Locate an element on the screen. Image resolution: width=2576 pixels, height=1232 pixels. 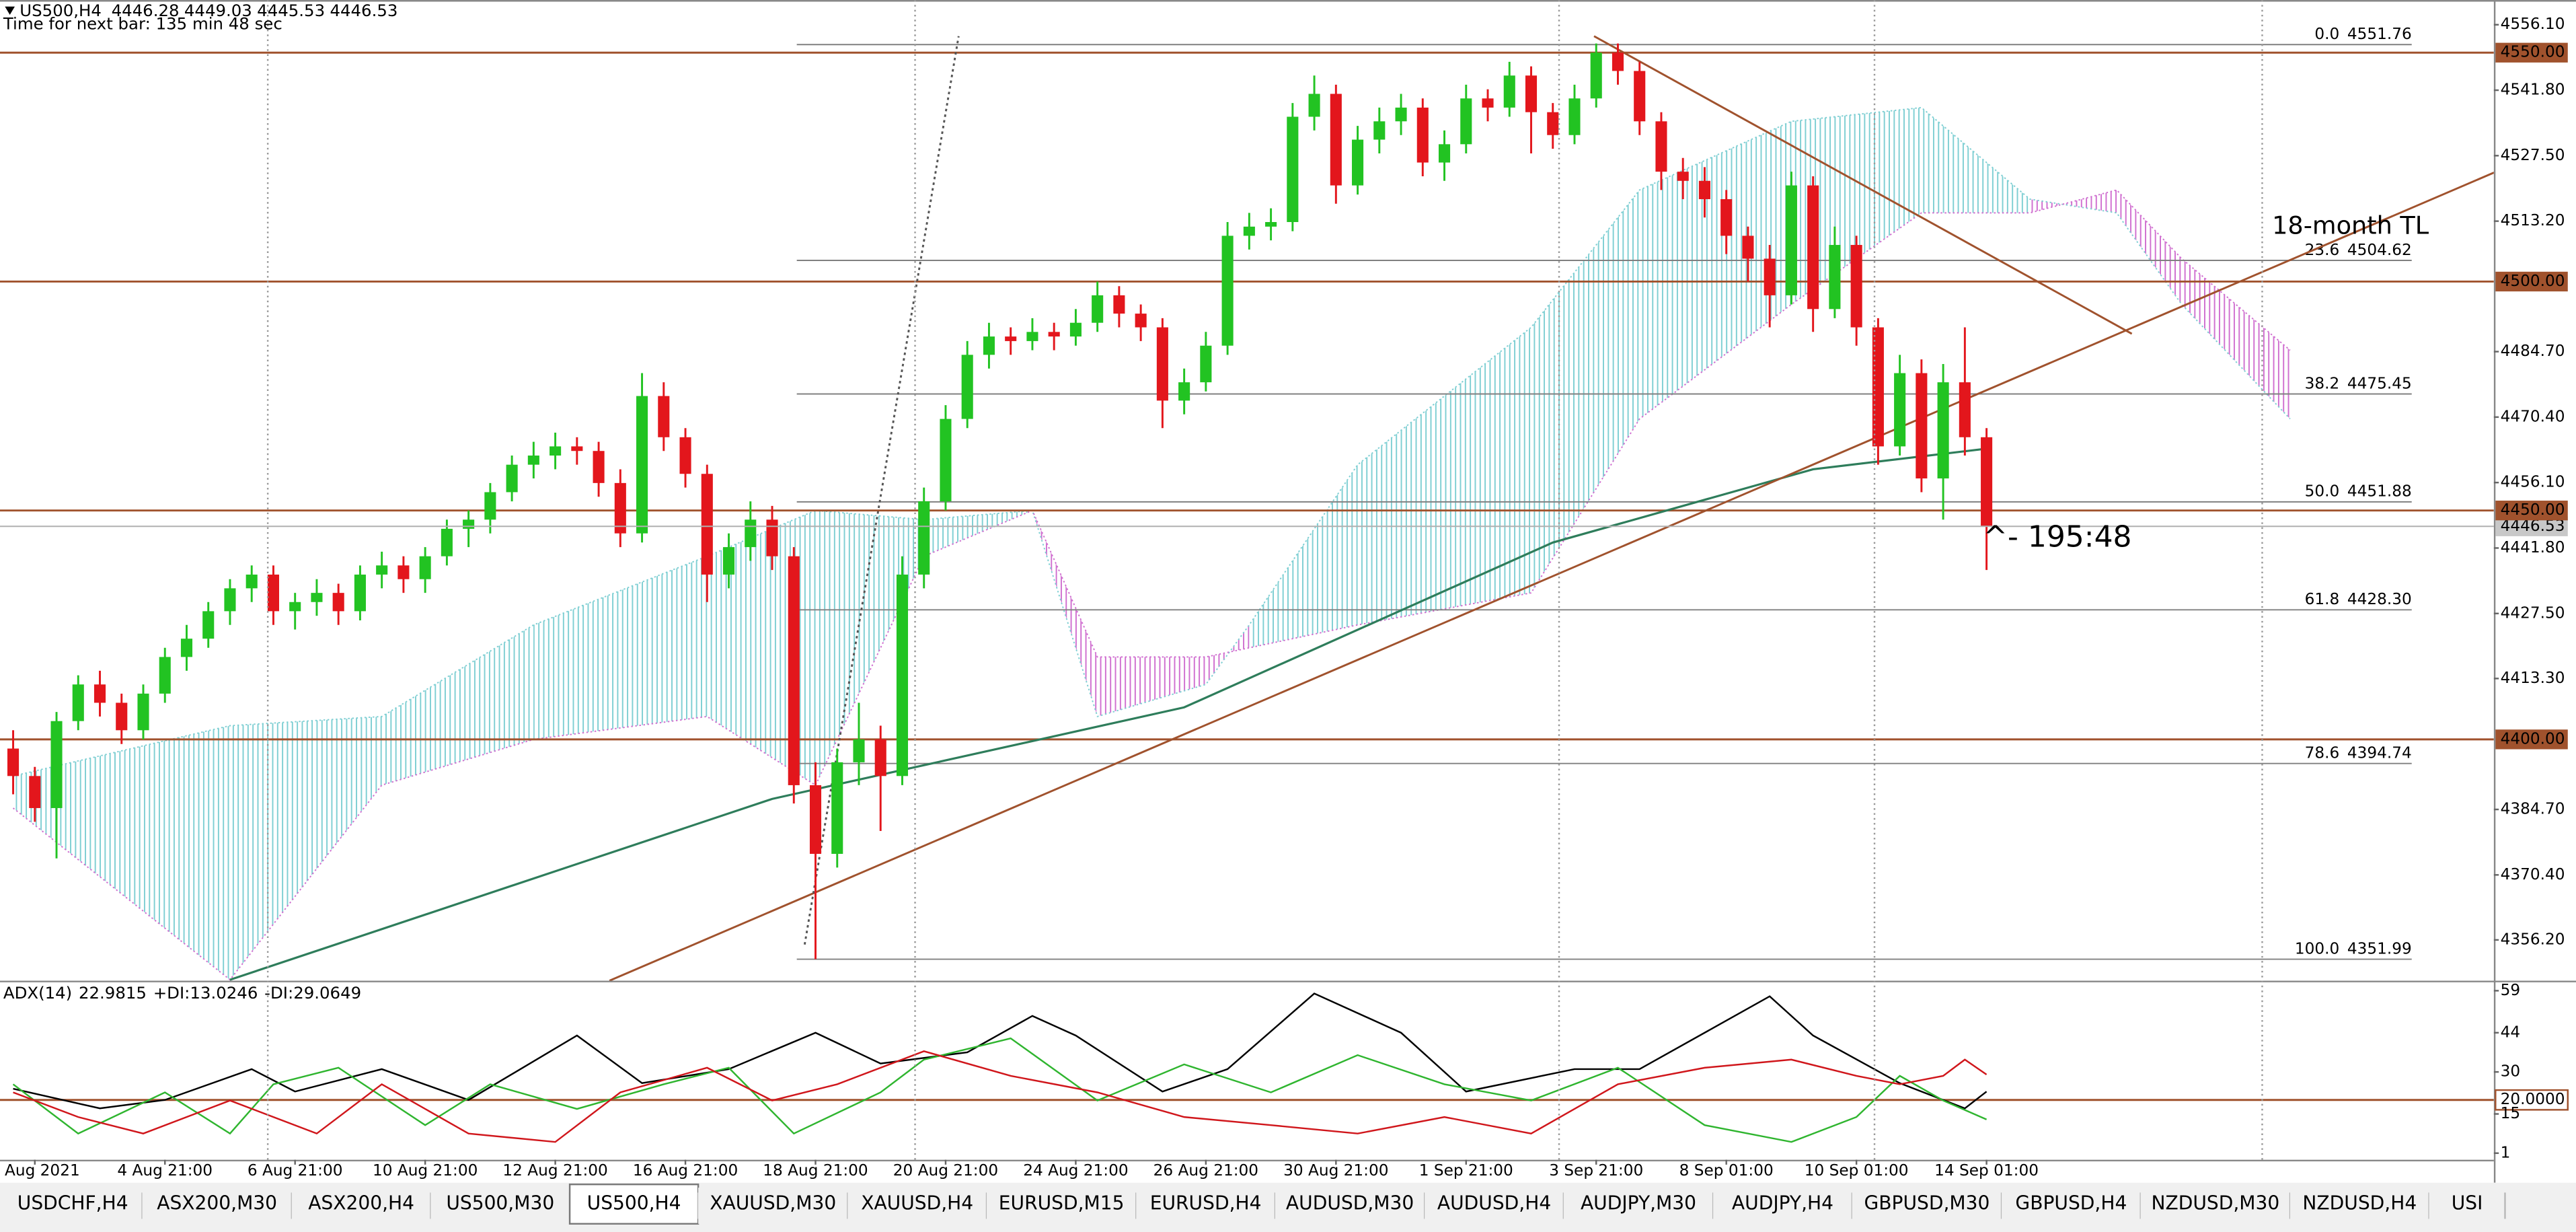
tab-label: EURUSD,H4 is located at coordinates (1206, 1203).